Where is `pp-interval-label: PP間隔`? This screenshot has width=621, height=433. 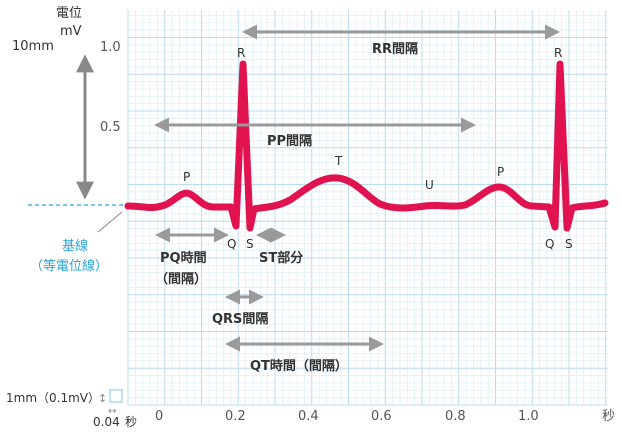 pp-interval-label: PP間隔 is located at coordinates (289, 141).